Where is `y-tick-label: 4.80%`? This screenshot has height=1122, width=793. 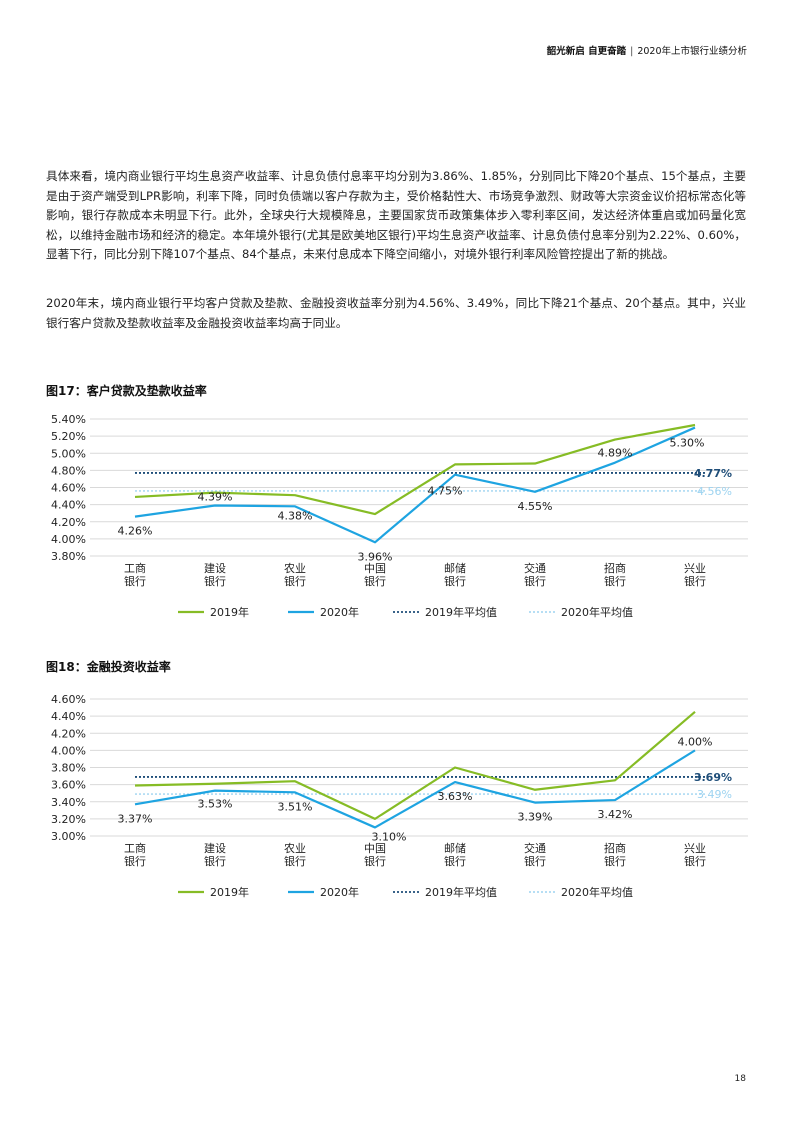
y-tick-label: 4.80% is located at coordinates (68, 470).